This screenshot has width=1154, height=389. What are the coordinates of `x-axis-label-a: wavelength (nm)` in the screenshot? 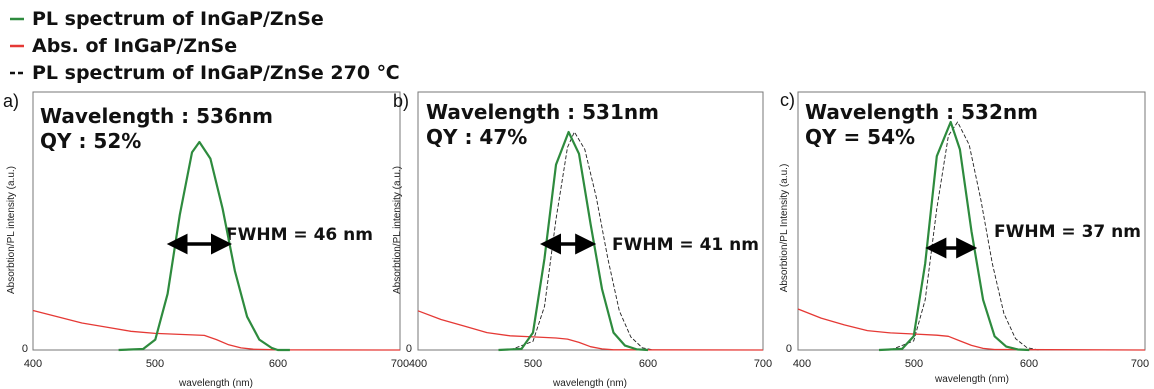 It's located at (215, 383).